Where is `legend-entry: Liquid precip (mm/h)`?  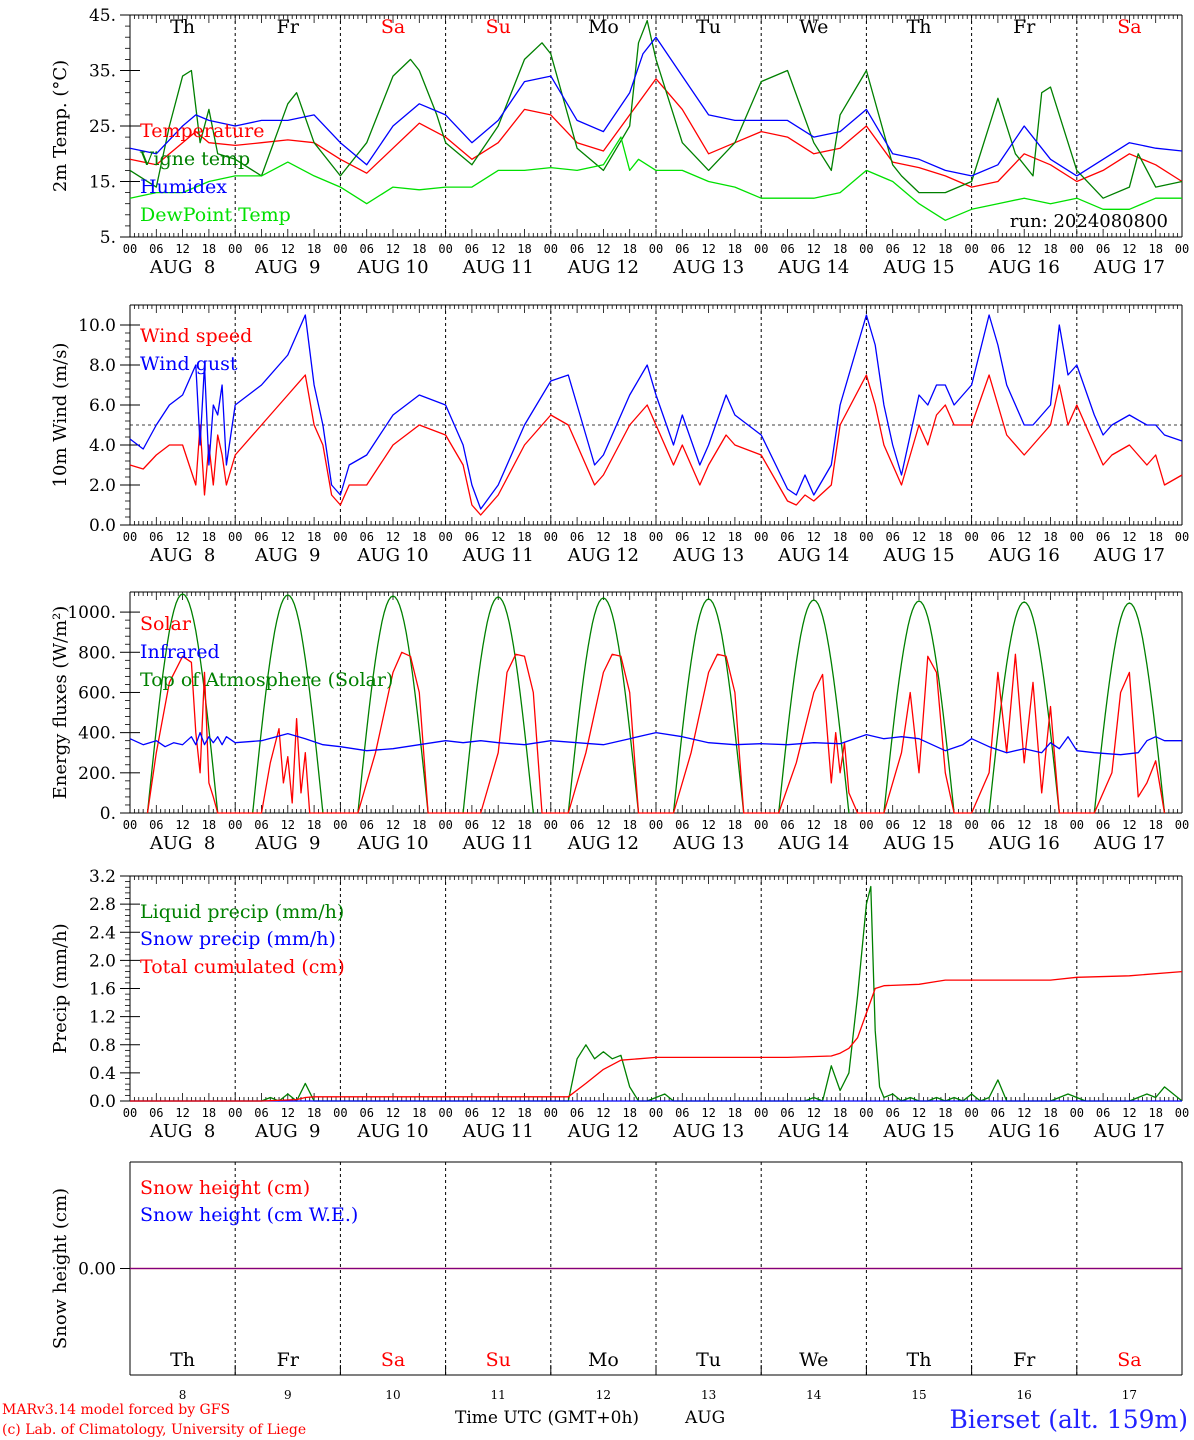 legend-entry: Liquid precip (mm/h) is located at coordinates (242, 912).